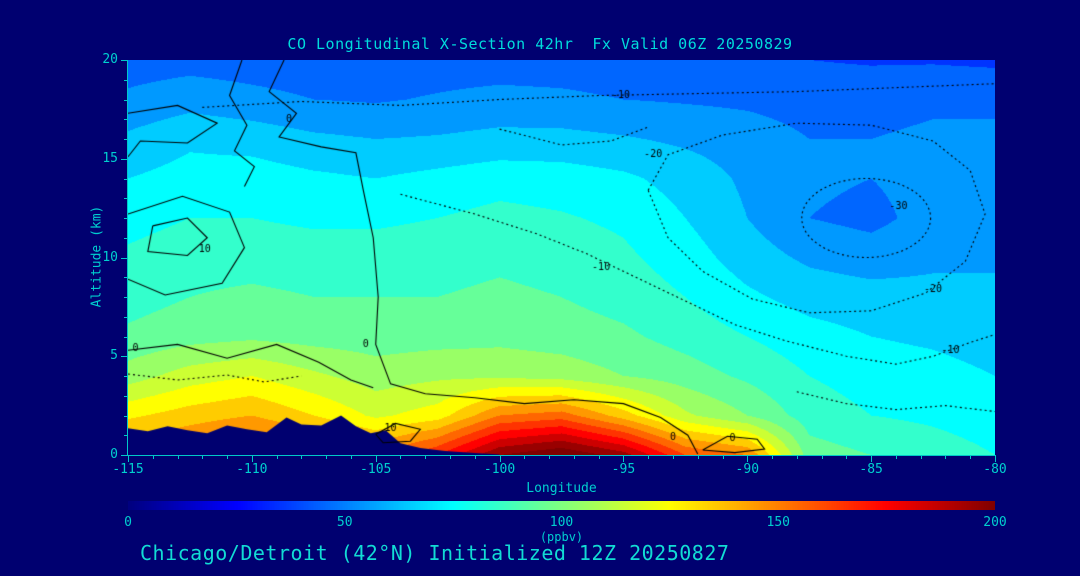 This screenshot has width=1080, height=576. I want to click on x-tick-label: -85, so click(871, 469).